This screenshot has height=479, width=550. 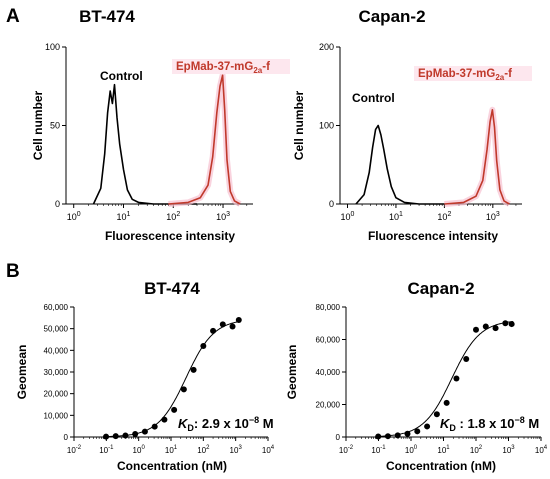 What do you see at coordinates (226, 424) in the screenshot?
I see `kd-label: KD: 2.9 x 10−8 M` at bounding box center [226, 424].